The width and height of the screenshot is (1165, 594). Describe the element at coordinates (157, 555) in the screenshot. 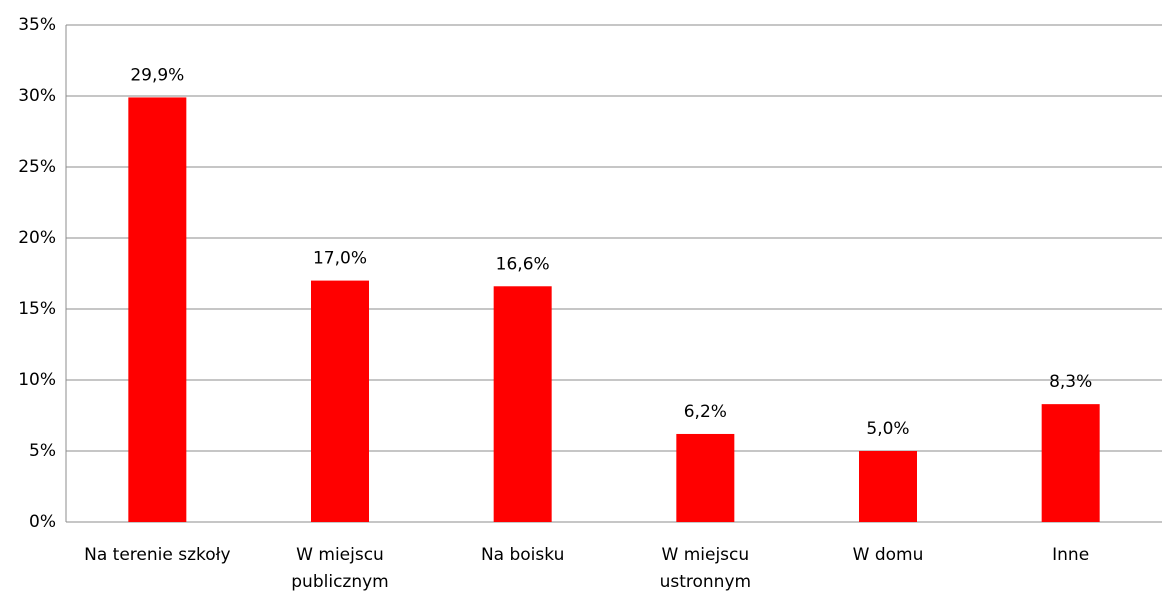

I see `x-tick-label: Na terenie szkoły` at that location.